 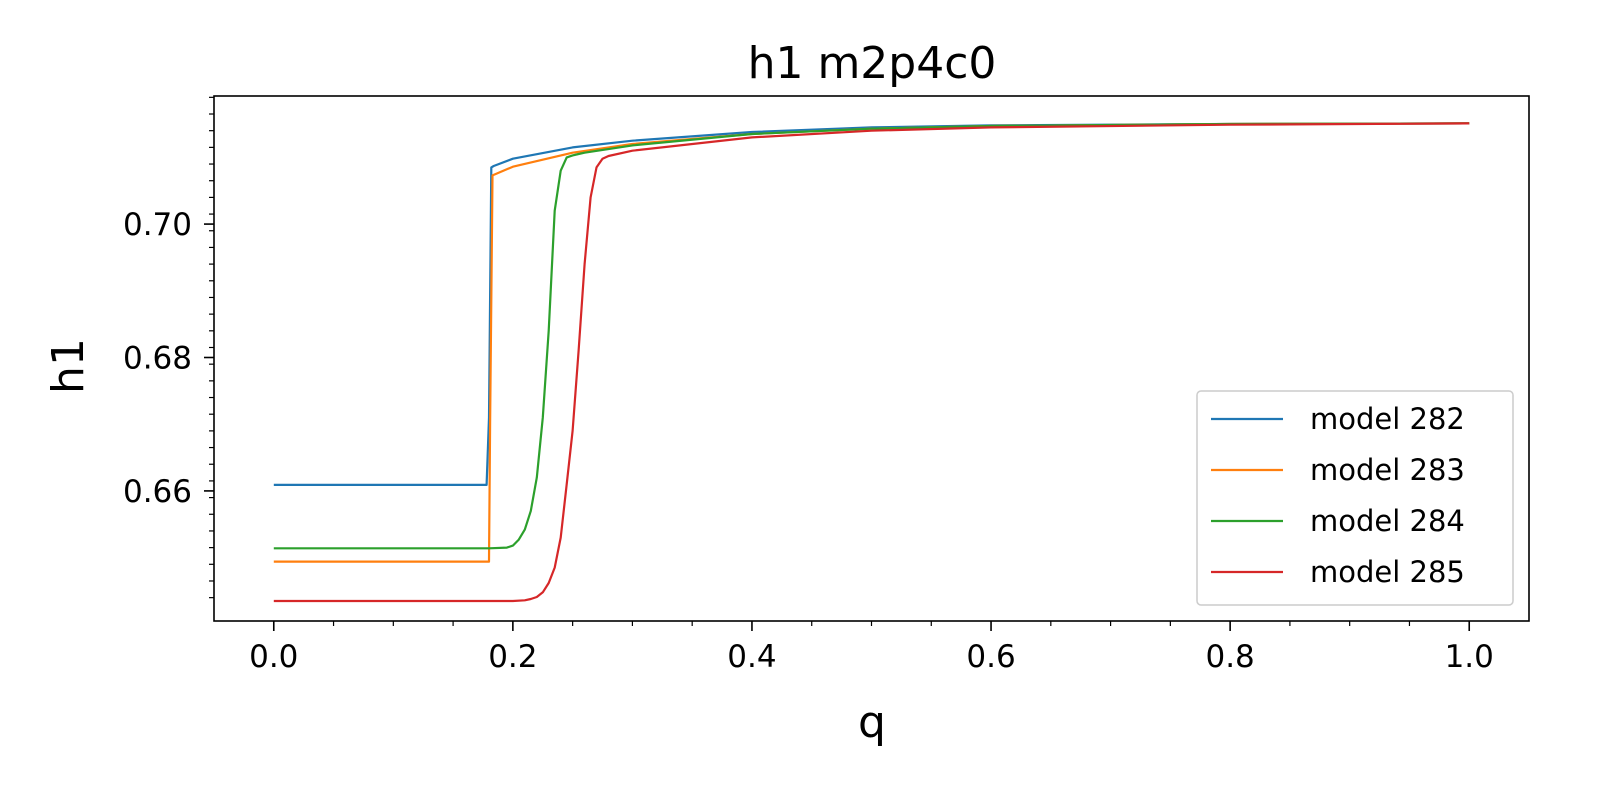 I want to click on legend-label-1: model 283, so click(x=1387, y=470).